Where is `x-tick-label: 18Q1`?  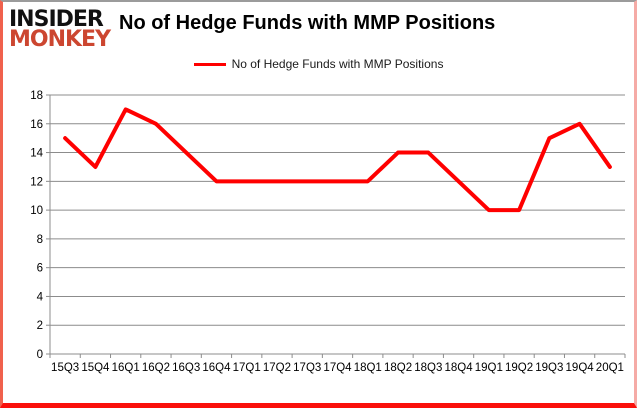
x-tick-label: 18Q1 is located at coordinates (368, 368).